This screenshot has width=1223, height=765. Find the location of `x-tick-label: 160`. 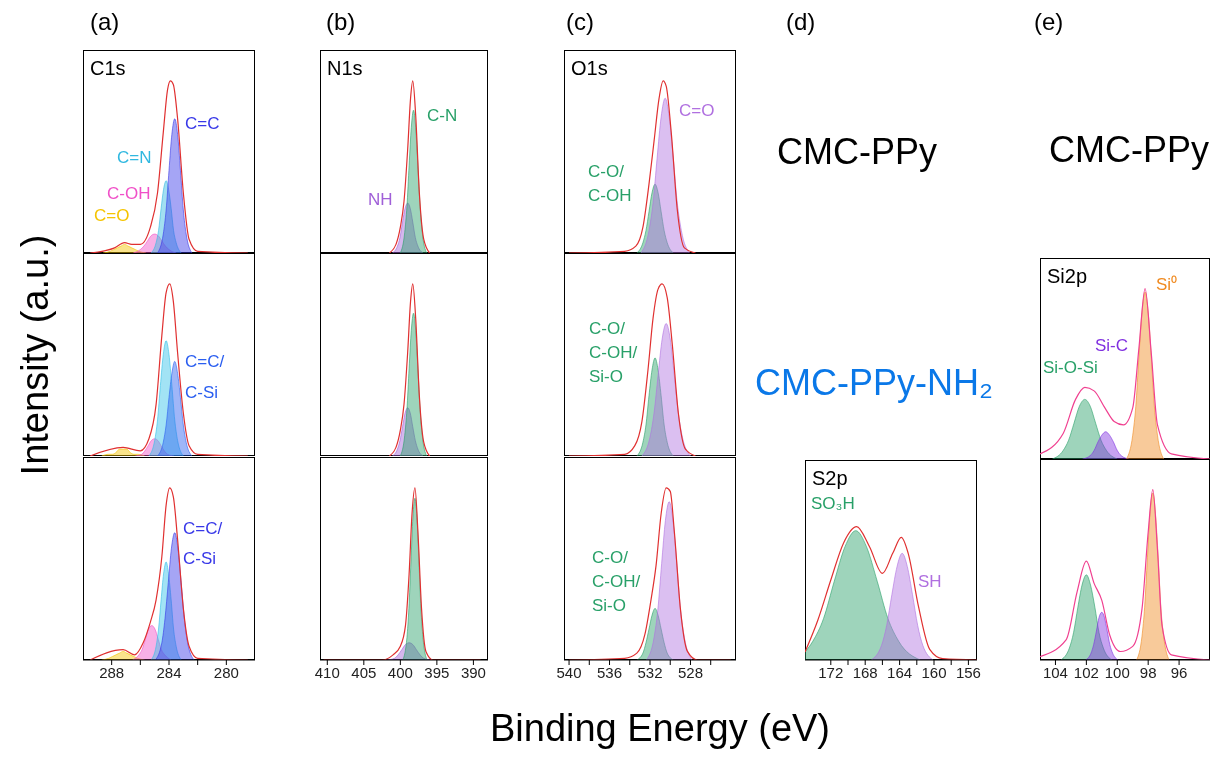

x-tick-label: 160 is located at coordinates (934, 672).